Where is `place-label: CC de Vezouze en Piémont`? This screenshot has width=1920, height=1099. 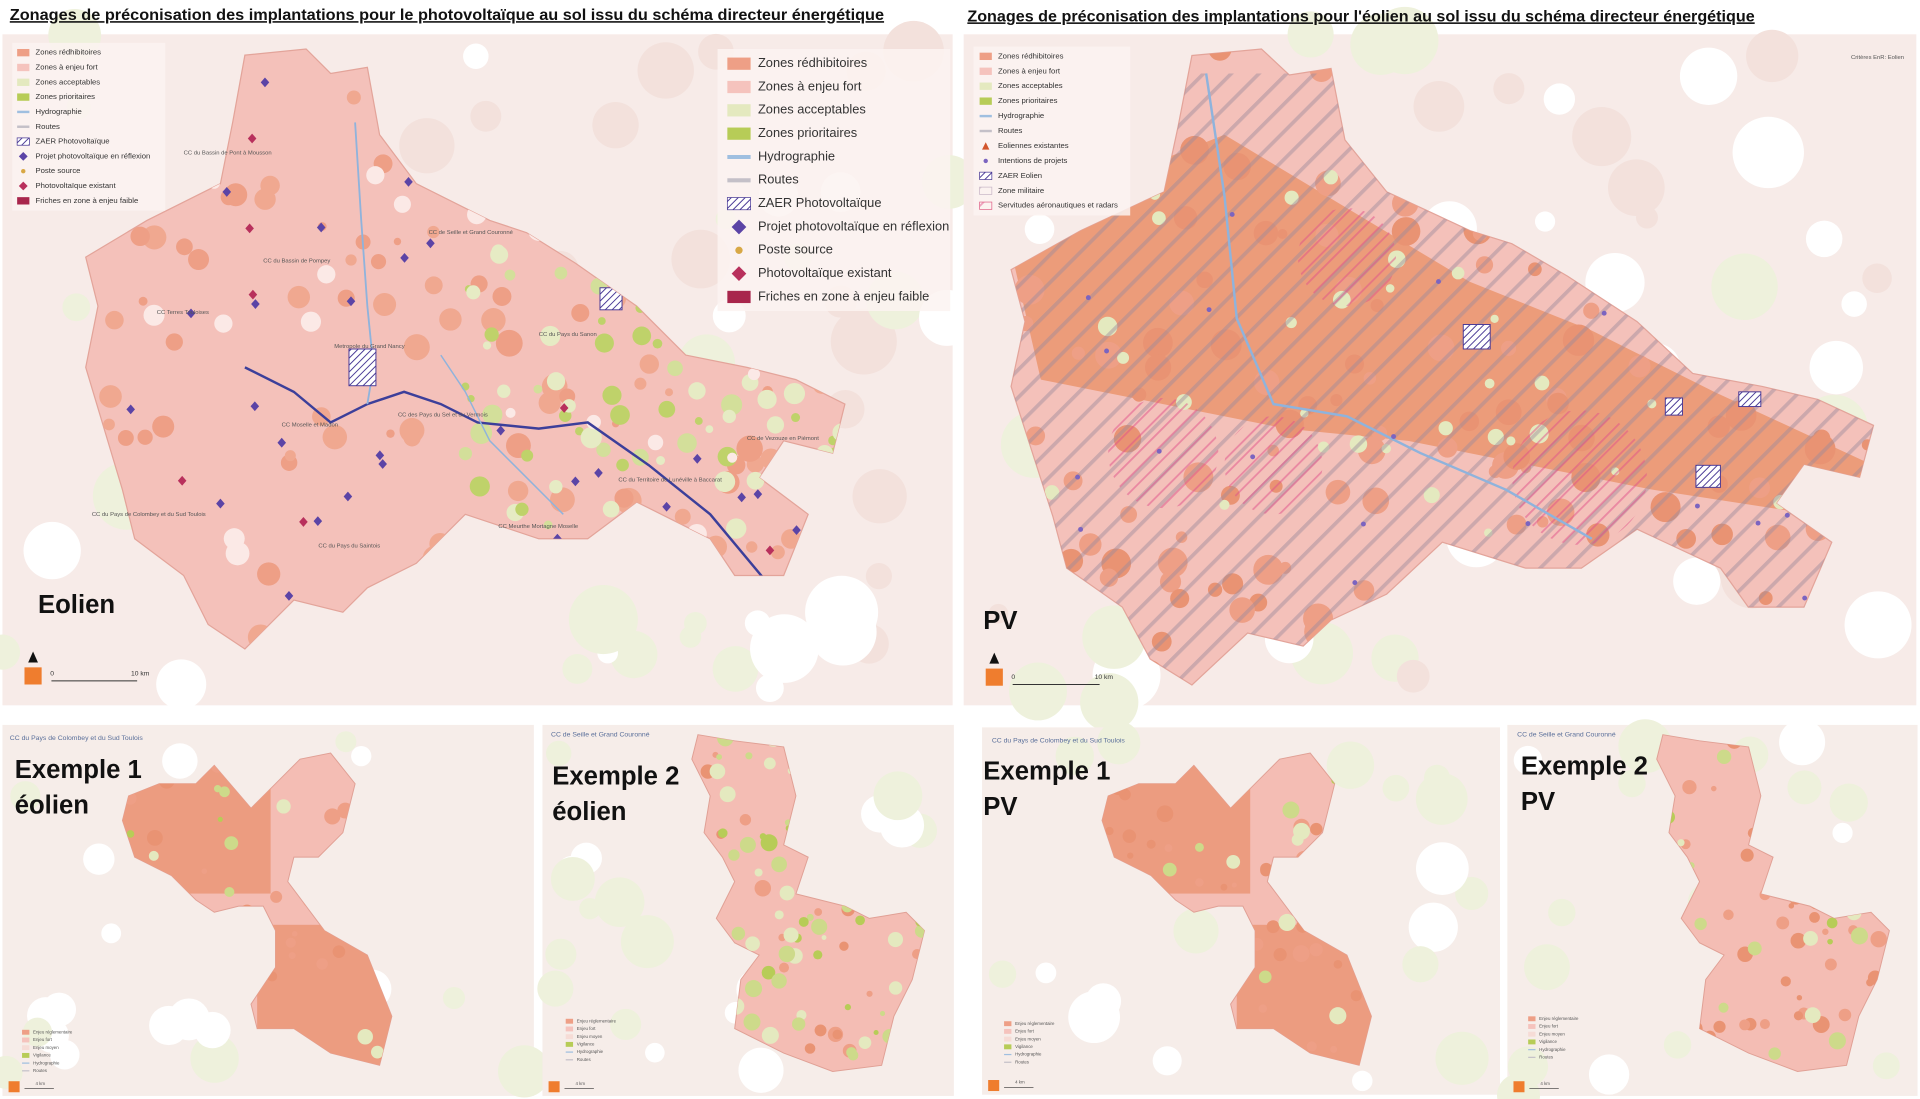 place-label: CC de Vezouze en Piémont is located at coordinates (783, 439).